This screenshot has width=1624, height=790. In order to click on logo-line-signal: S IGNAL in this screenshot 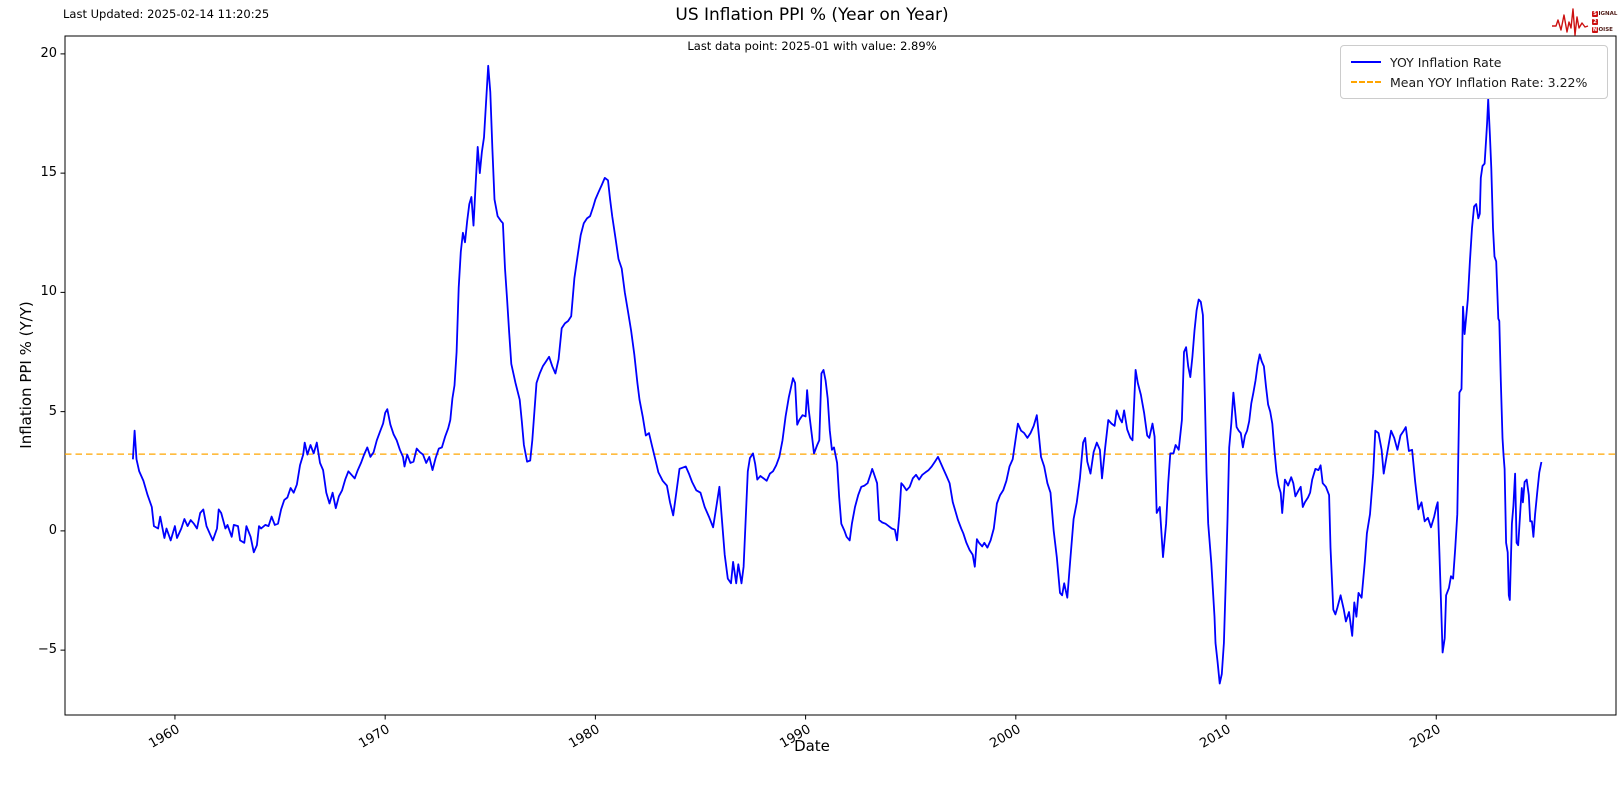, I will do `click(1604, 14)`.